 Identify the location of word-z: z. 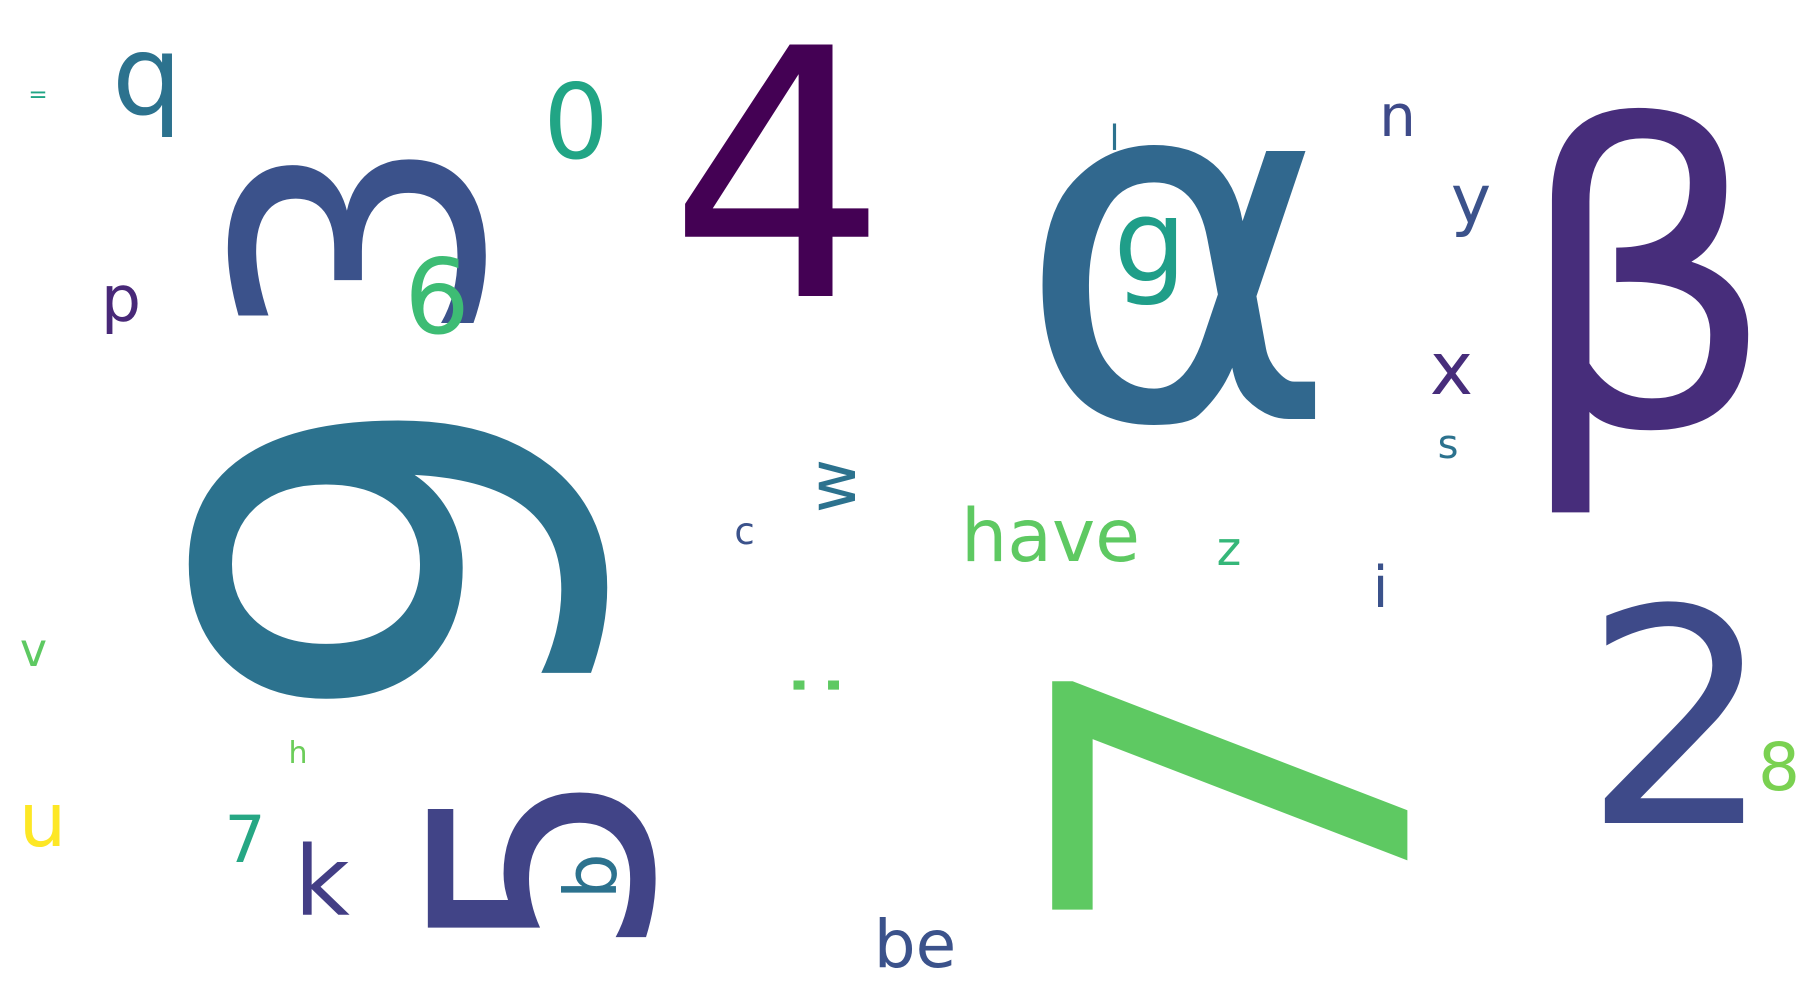
(1229, 549).